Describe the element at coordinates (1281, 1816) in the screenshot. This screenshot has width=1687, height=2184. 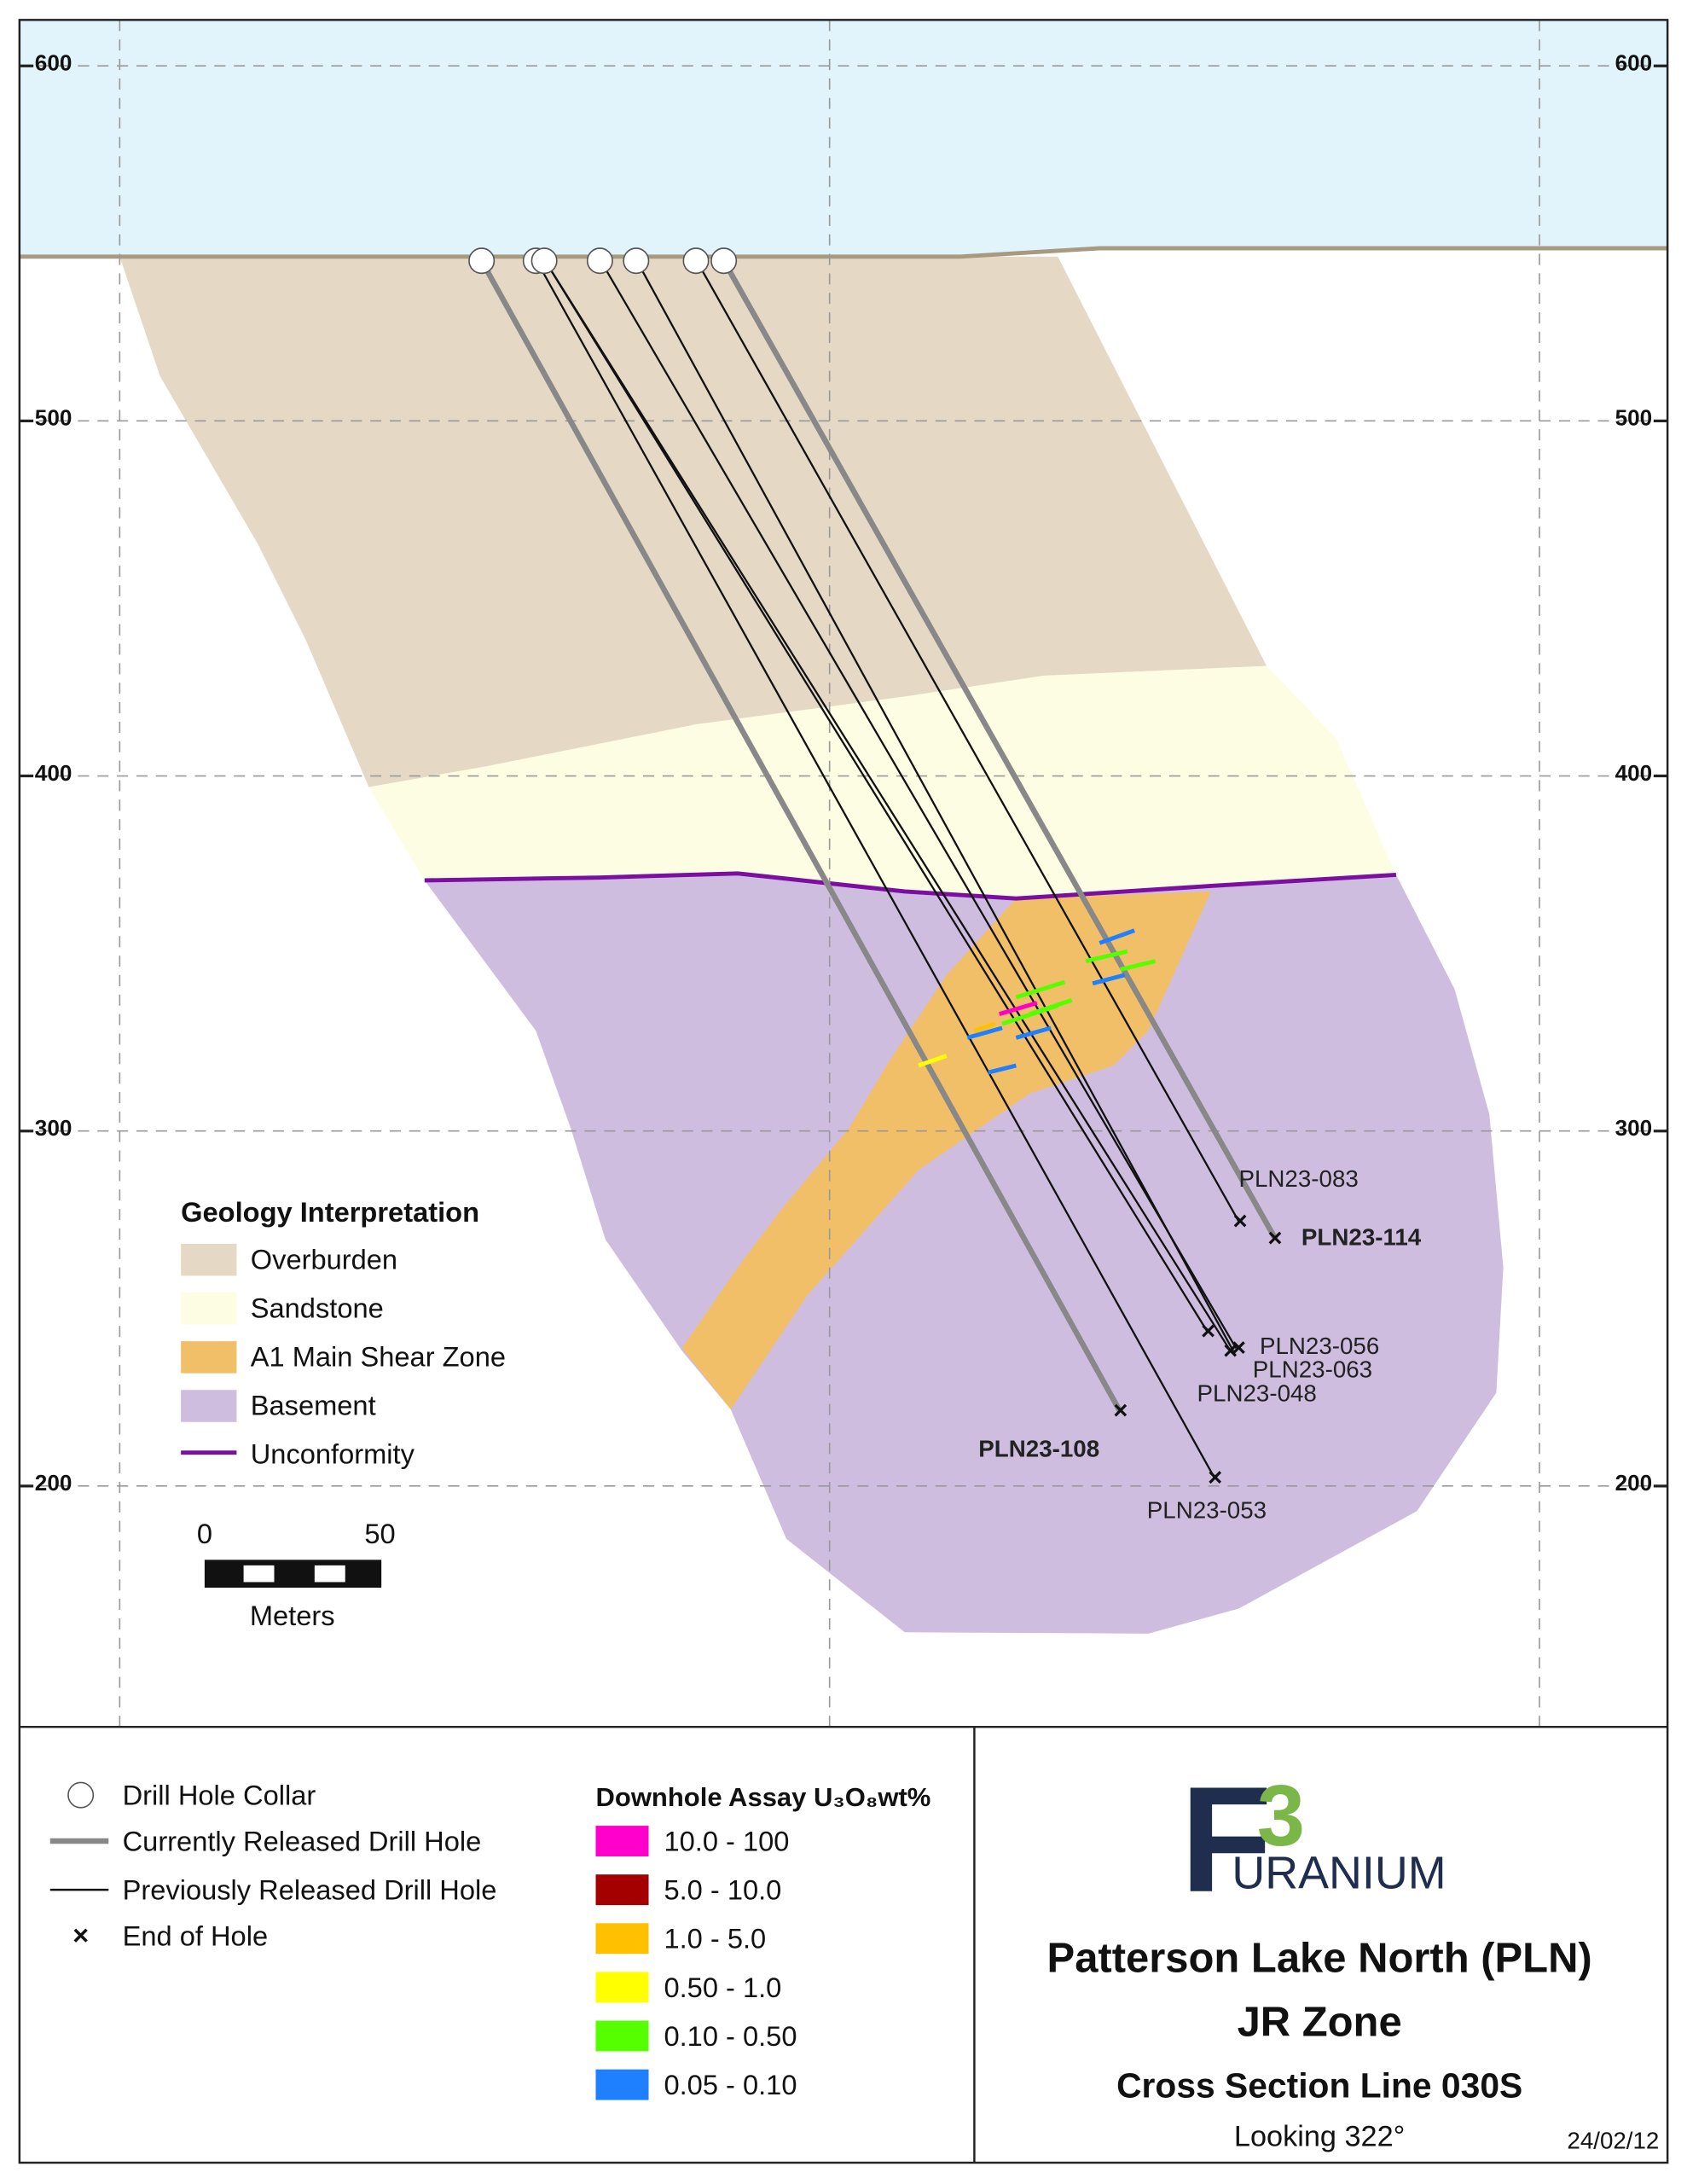
I see `logo-superscript: 3` at that location.